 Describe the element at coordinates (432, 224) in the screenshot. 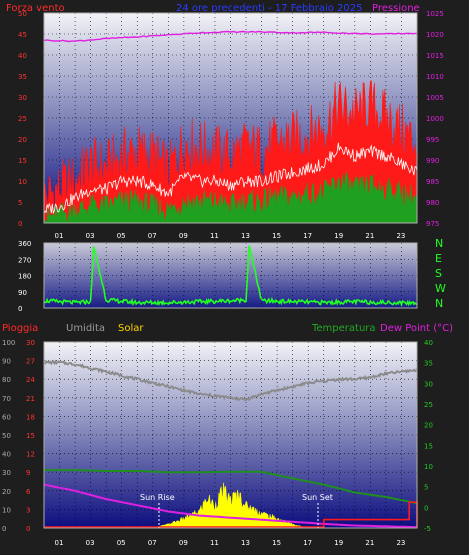

I see `pressure-tick-label: 975` at that location.